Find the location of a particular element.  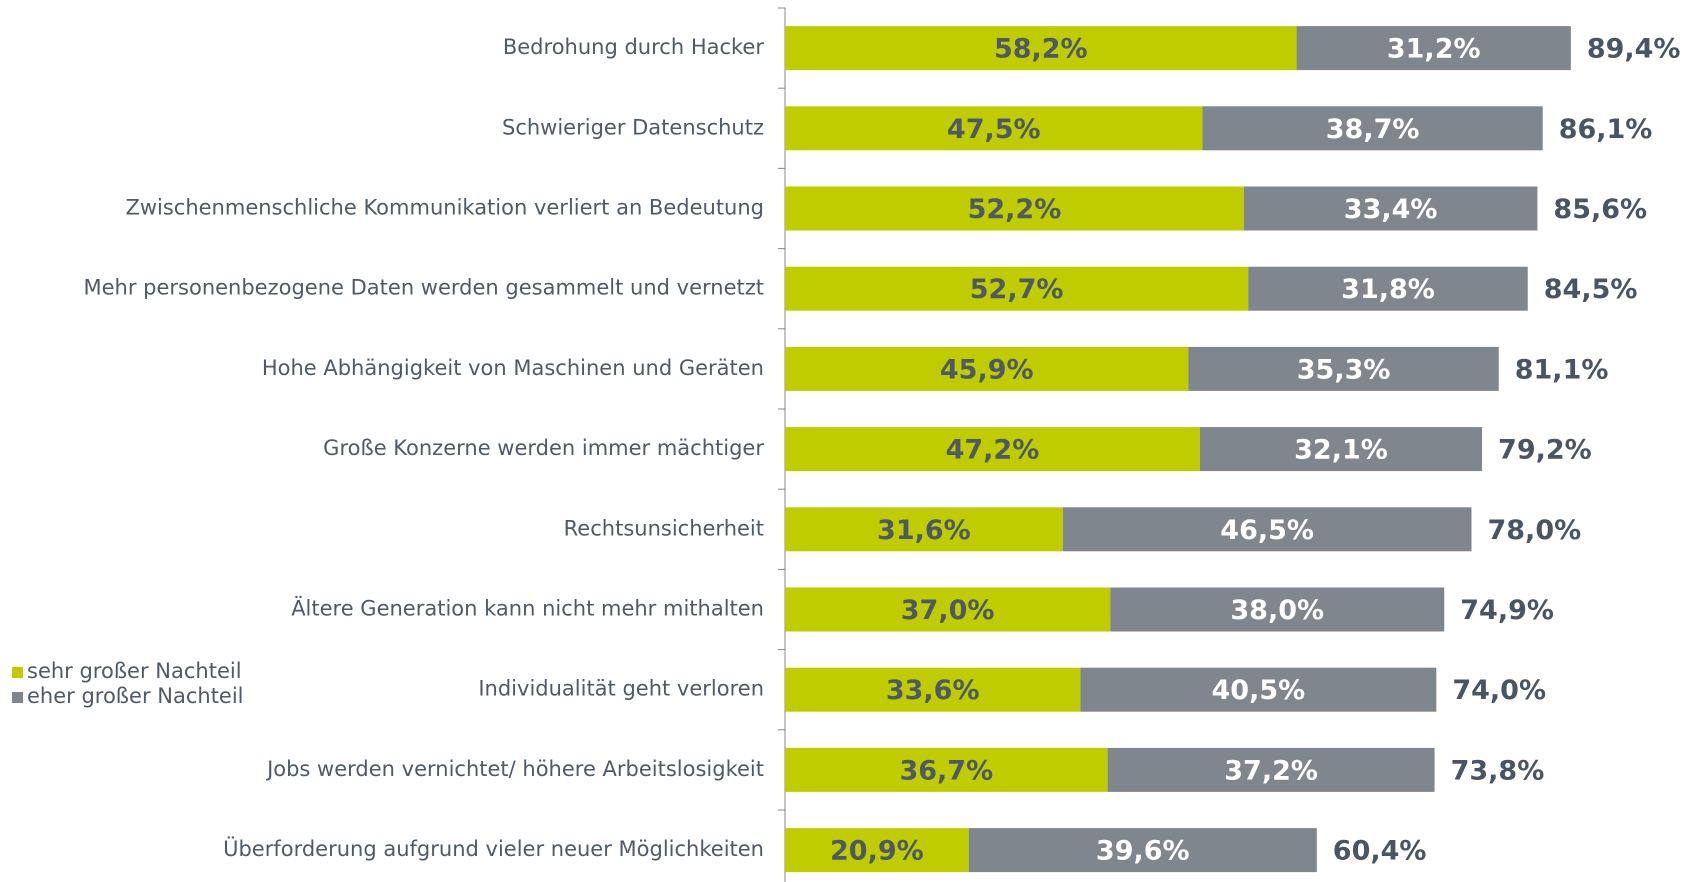

category-label: Bedrohung durch Hacker is located at coordinates (633, 47).